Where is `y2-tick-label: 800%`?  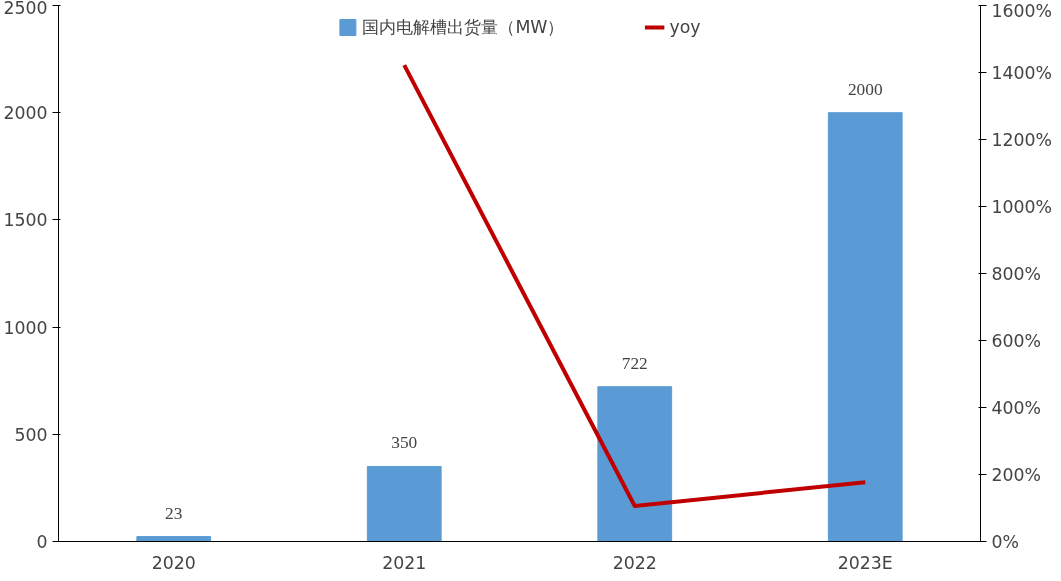 y2-tick-label: 800% is located at coordinates (1016, 273).